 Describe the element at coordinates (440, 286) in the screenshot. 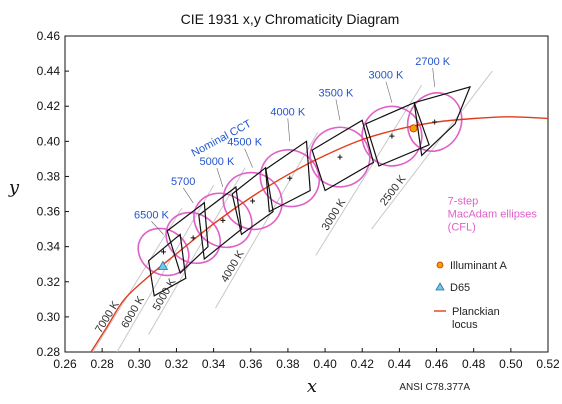

I see `legend-swatch-triangle` at that location.